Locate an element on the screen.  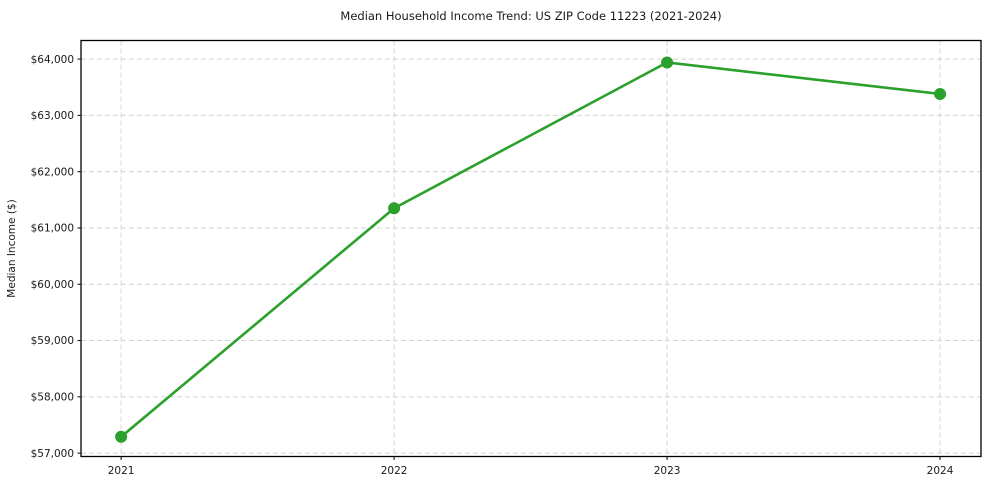
y-tick-label: $64,000 is located at coordinates (52, 60).